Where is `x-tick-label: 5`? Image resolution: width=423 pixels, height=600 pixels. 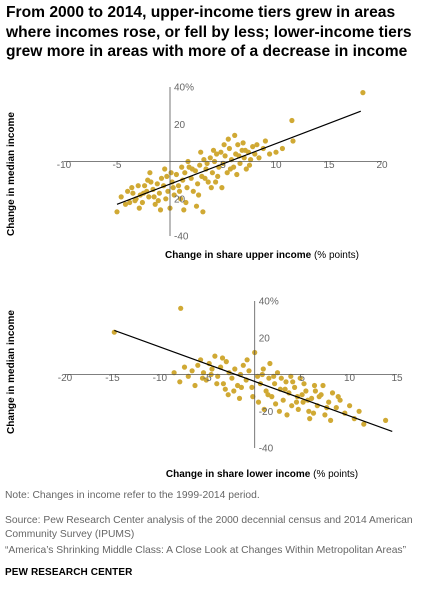
x-tick-label: 5 is located at coordinates (302, 378).